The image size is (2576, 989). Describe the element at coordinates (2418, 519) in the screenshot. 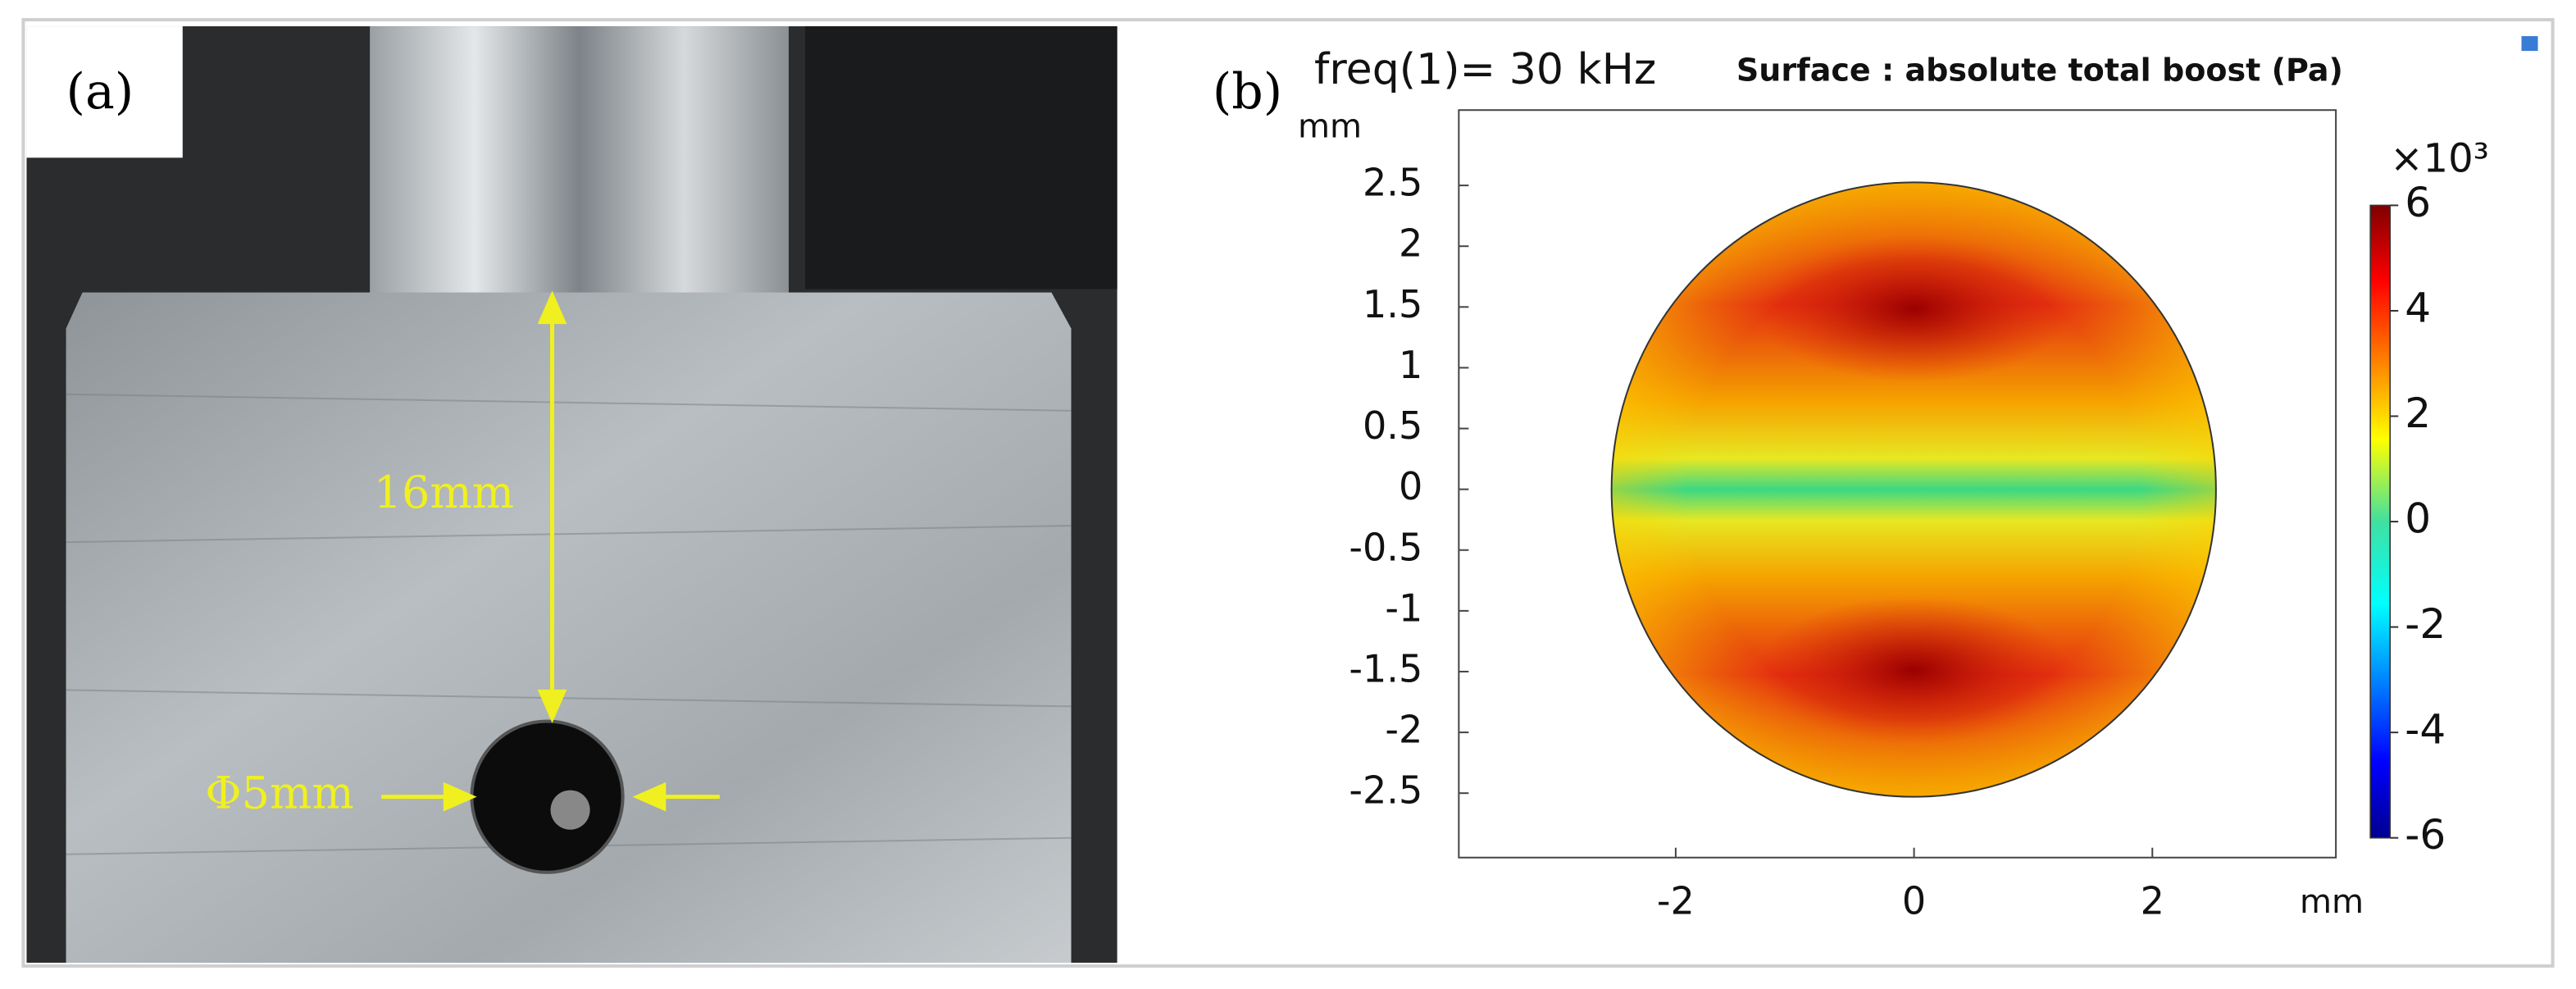

I see `colorbar-tick-label: 0` at that location.